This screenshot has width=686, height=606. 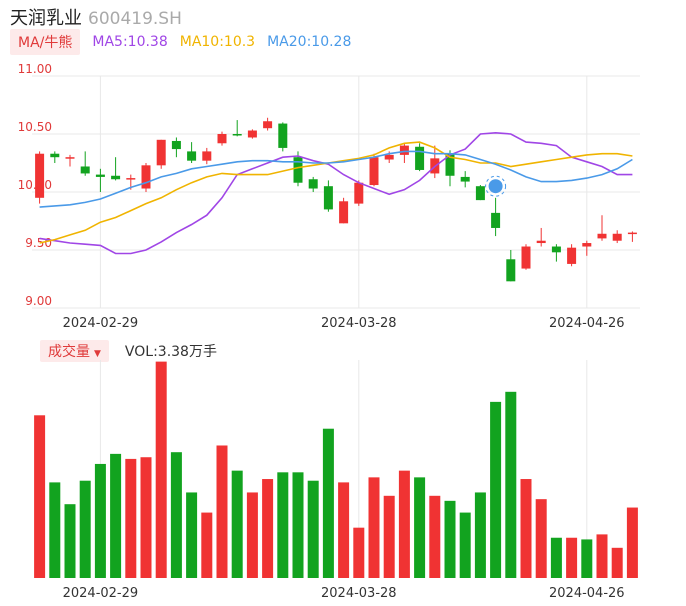 What do you see at coordinates (587, 593) in the screenshot?
I see `volume-date-tick-label: 2024-04-26` at bounding box center [587, 593].